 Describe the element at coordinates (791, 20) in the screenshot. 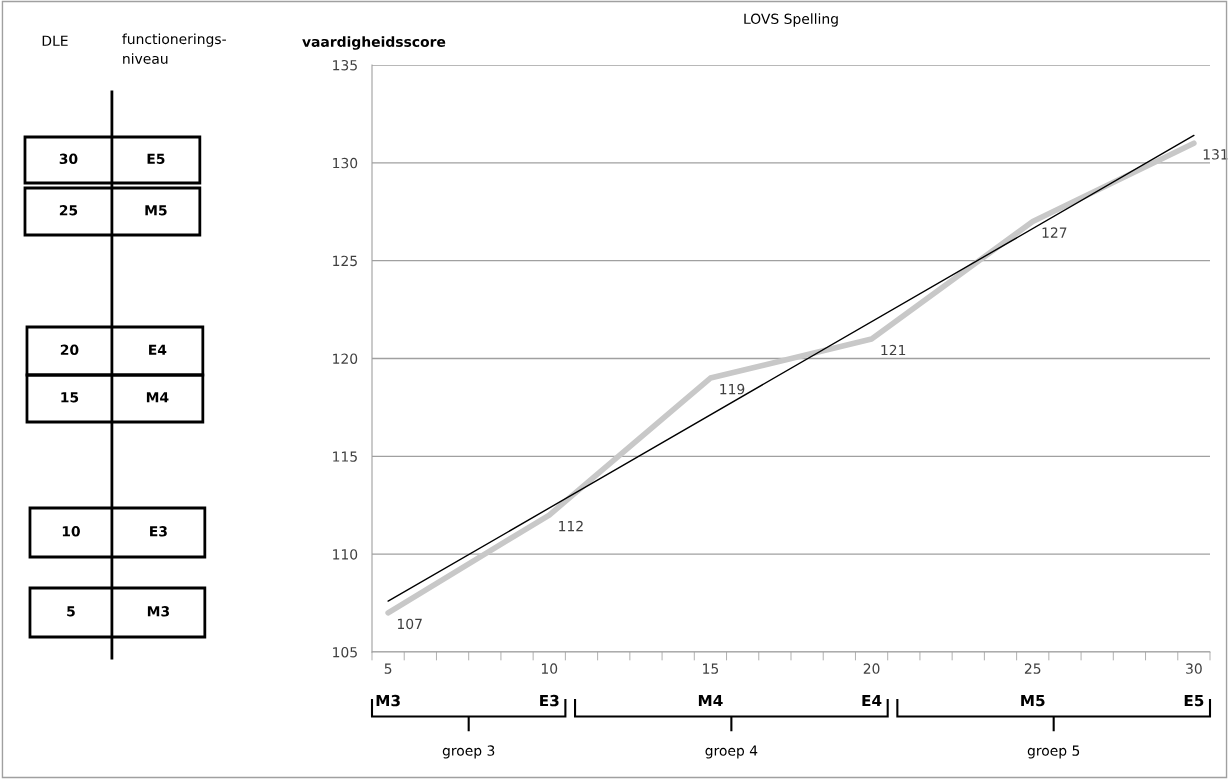

I see `chart-title: LOVS Spelling` at that location.